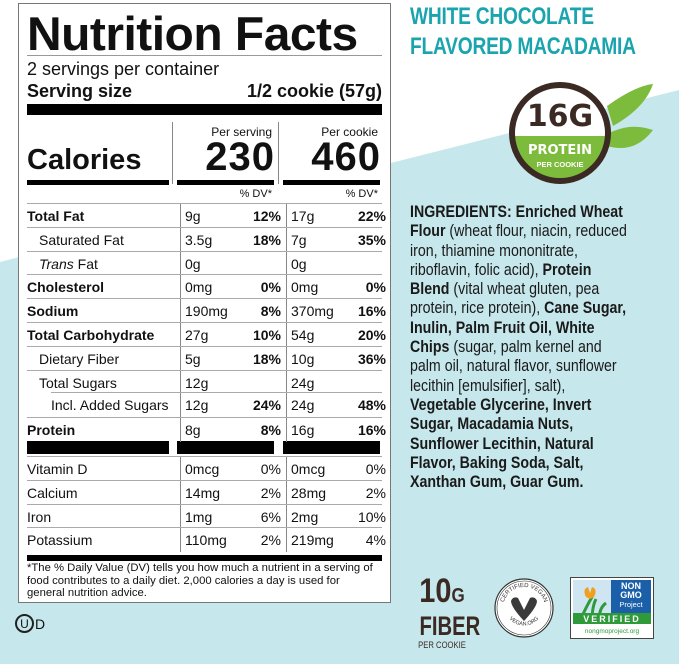 The width and height of the screenshot is (679, 664). What do you see at coordinates (192, 33) in the screenshot?
I see `nutrition-facts-title: Nutrition Facts` at bounding box center [192, 33].